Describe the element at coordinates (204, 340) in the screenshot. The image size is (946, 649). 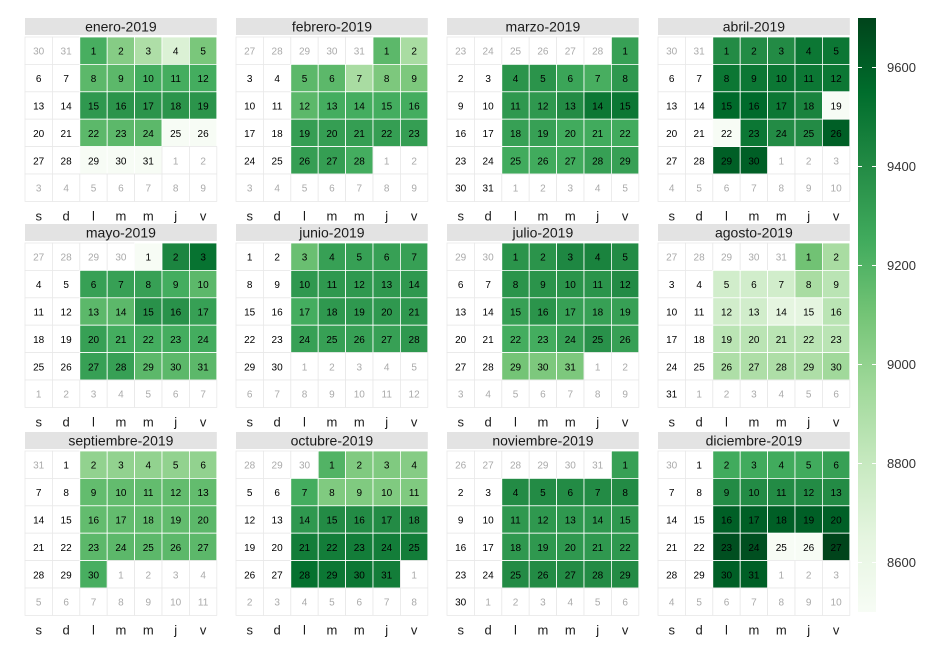
I see `day-number: 24` at that location.